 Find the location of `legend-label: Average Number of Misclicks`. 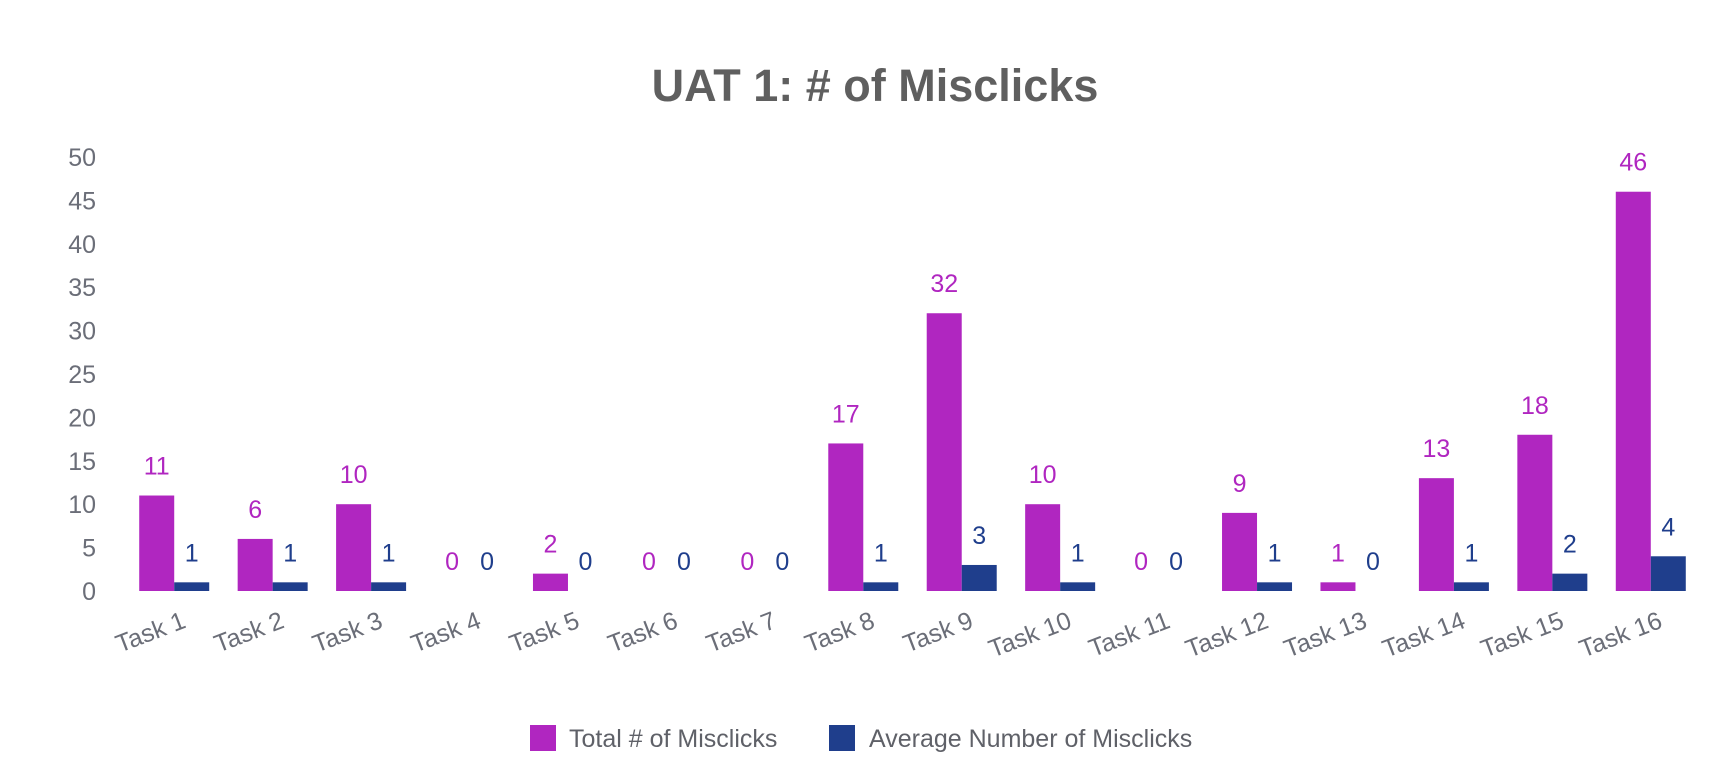

legend-label: Average Number of Misclicks is located at coordinates (1030, 739).